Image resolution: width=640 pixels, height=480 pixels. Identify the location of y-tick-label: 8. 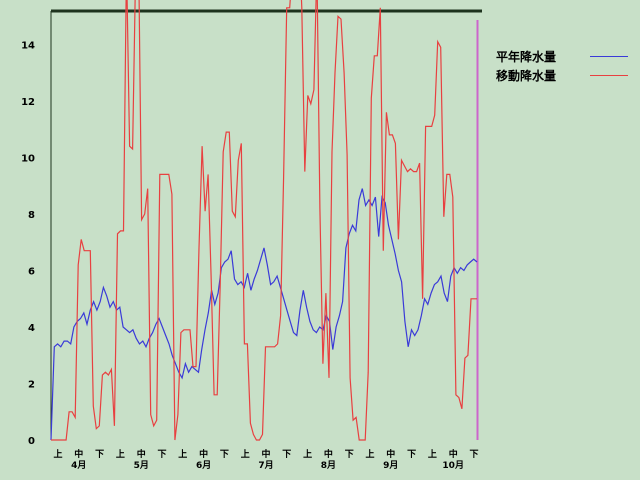
(31, 215).